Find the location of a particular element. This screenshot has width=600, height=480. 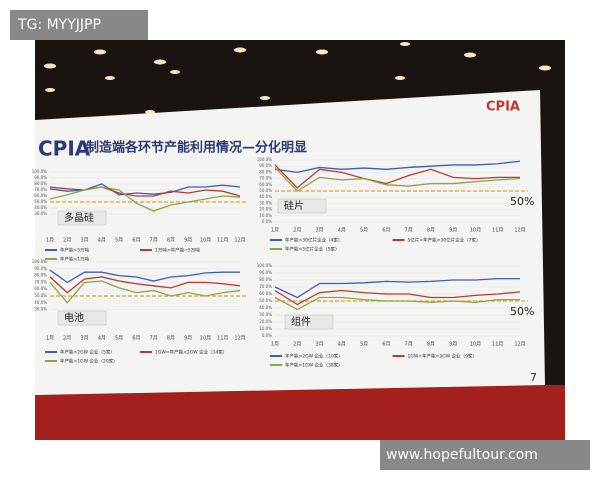

panel-label: 多晶硅 is located at coordinates (79, 217).